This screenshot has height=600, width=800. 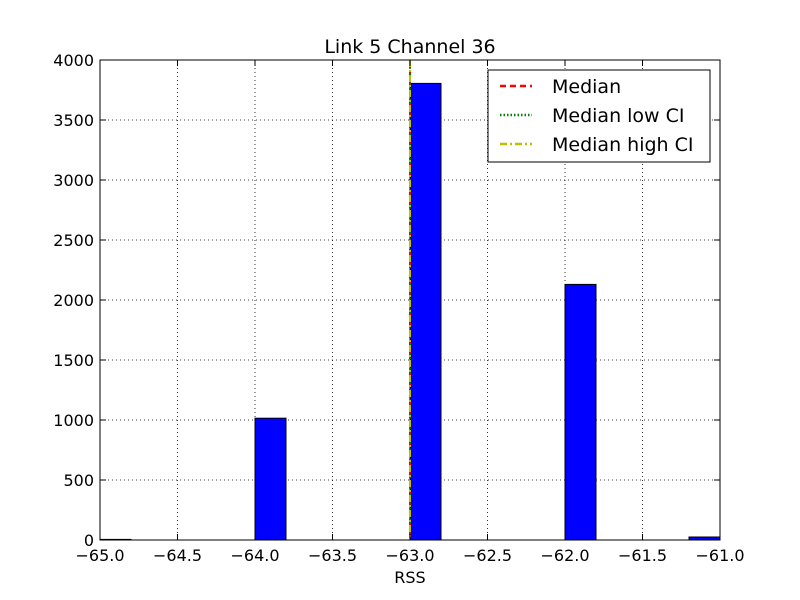 What do you see at coordinates (254, 555) in the screenshot?
I see `x-tick-label: −64.0` at bounding box center [254, 555].